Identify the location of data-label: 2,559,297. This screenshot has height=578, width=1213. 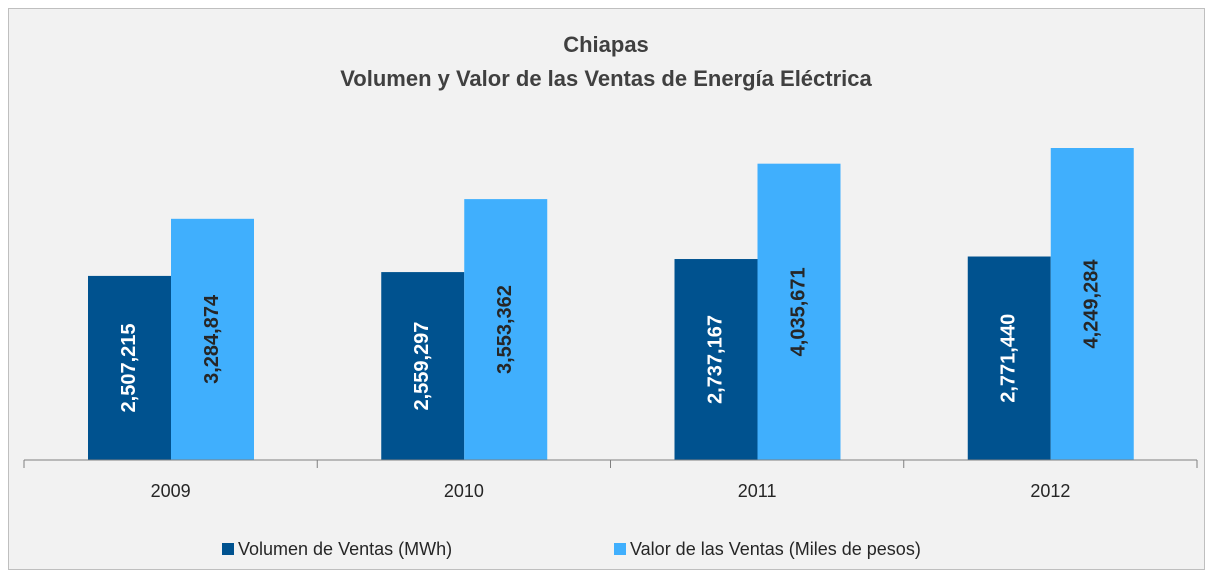
(422, 366).